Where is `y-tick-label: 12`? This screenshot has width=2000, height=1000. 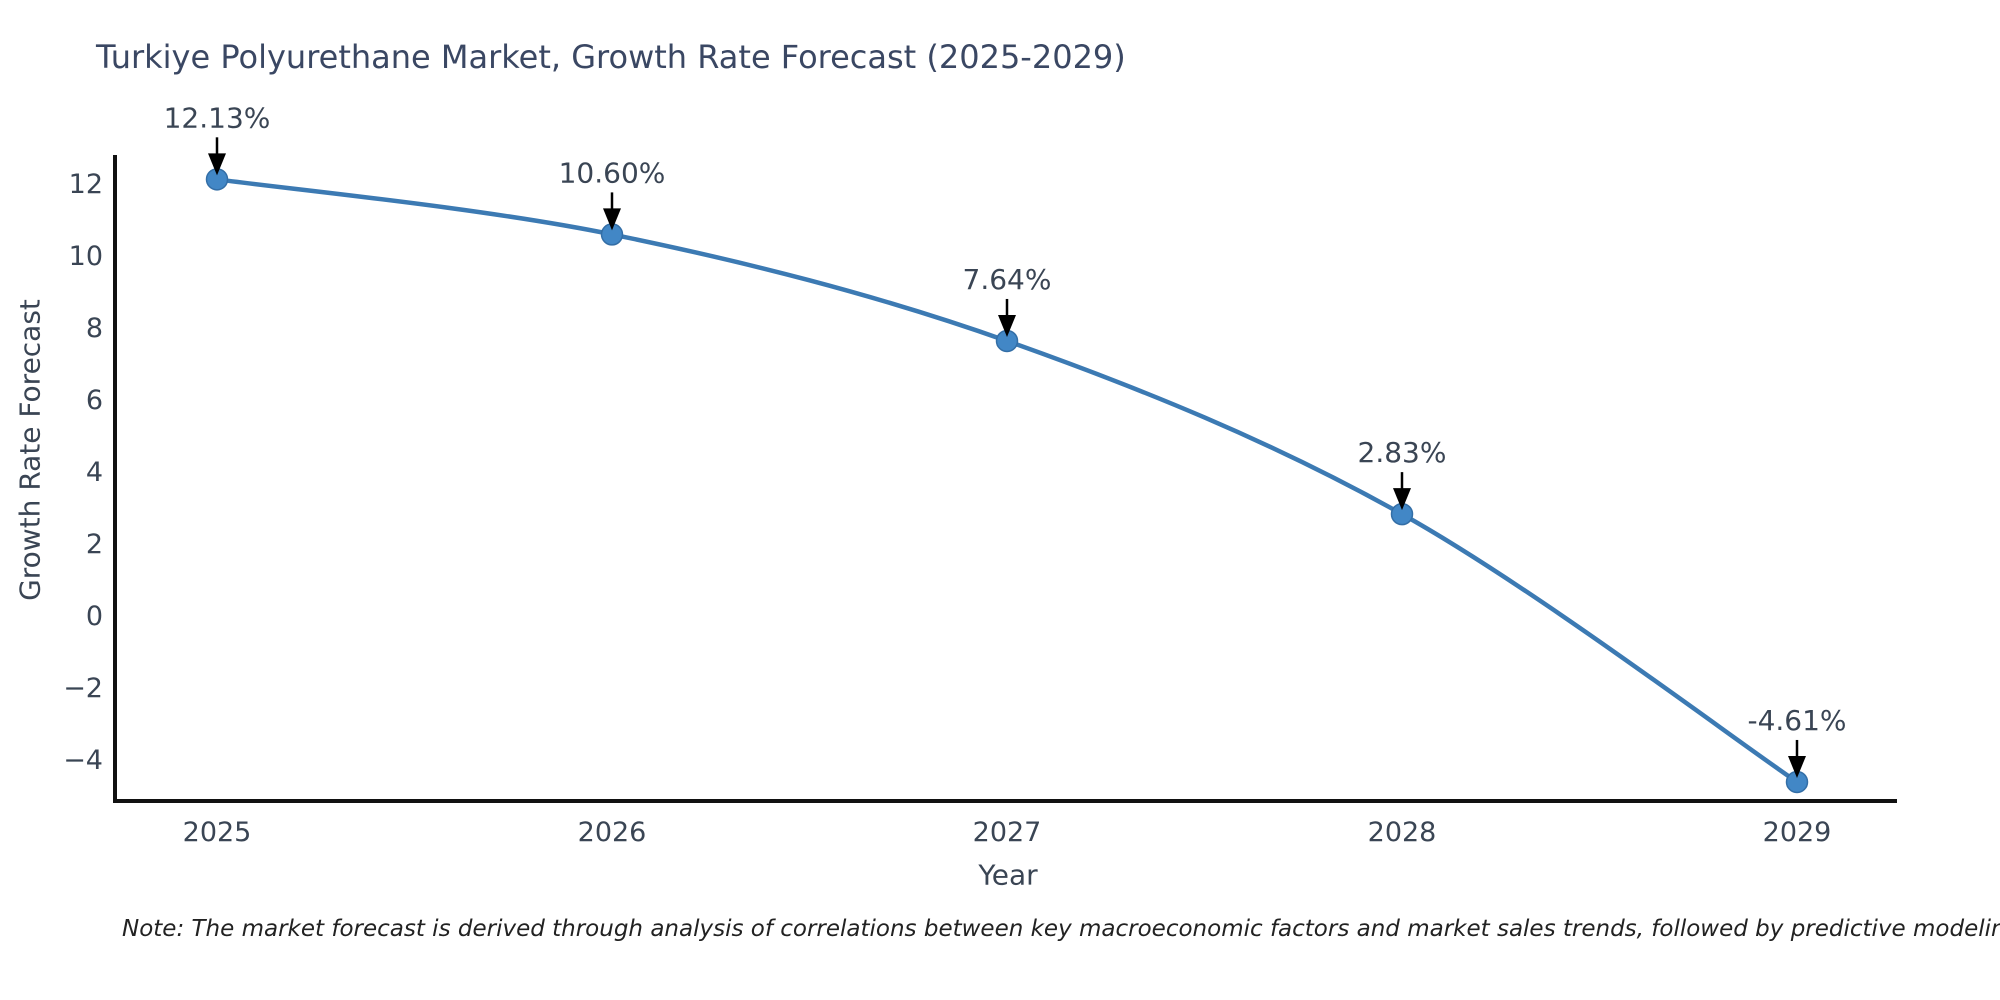 y-tick-label: 12 is located at coordinates (86, 184).